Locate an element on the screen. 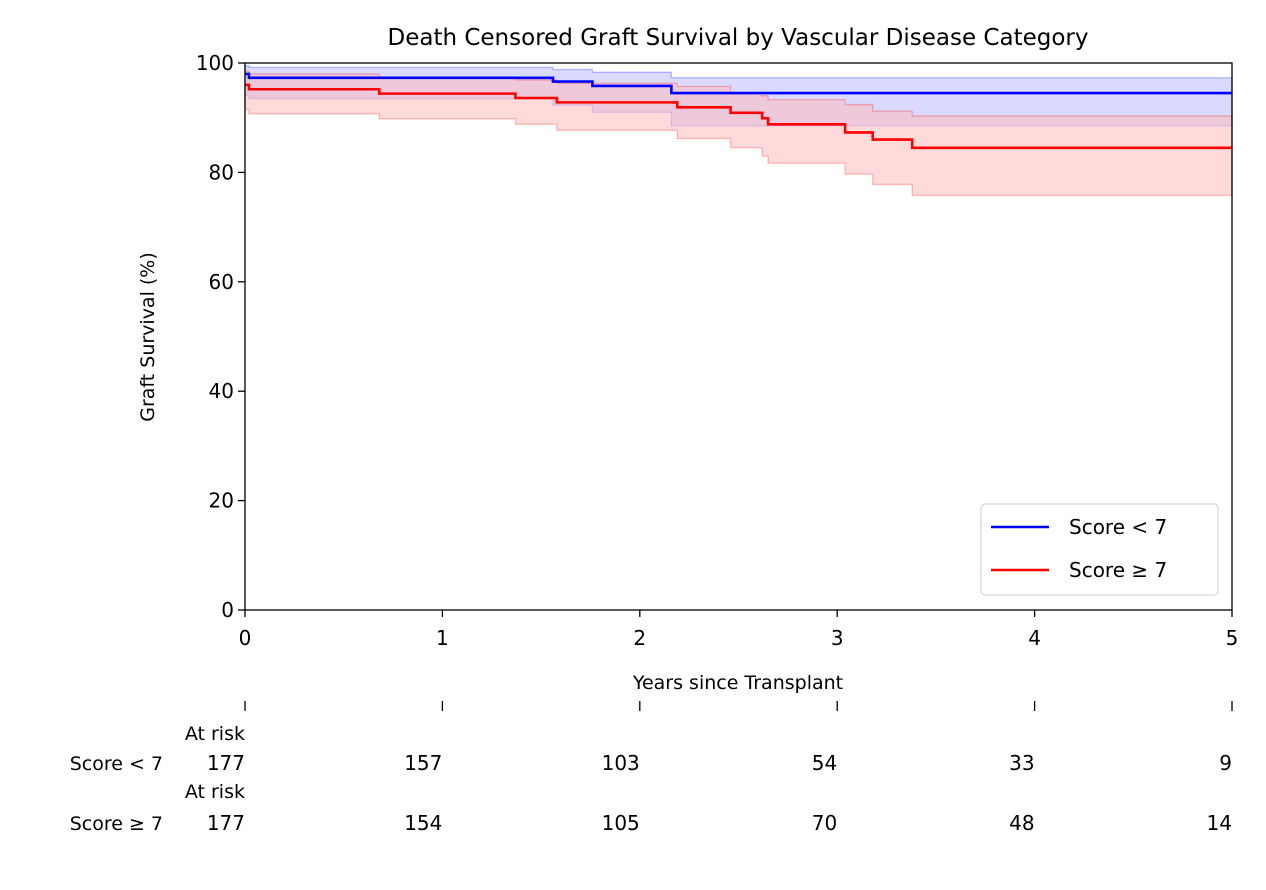 This screenshot has width=1266, height=890. at-risk-count: 103 is located at coordinates (621, 763).